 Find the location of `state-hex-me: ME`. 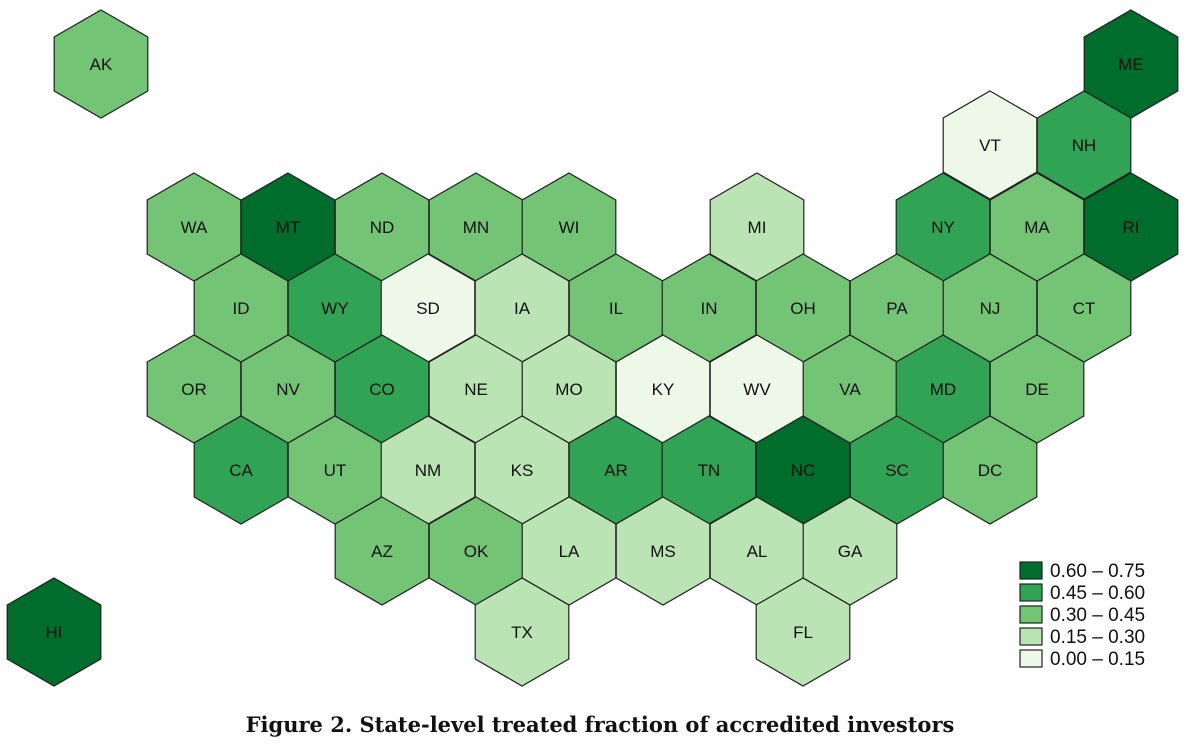

state-hex-me: ME is located at coordinates (1131, 64).